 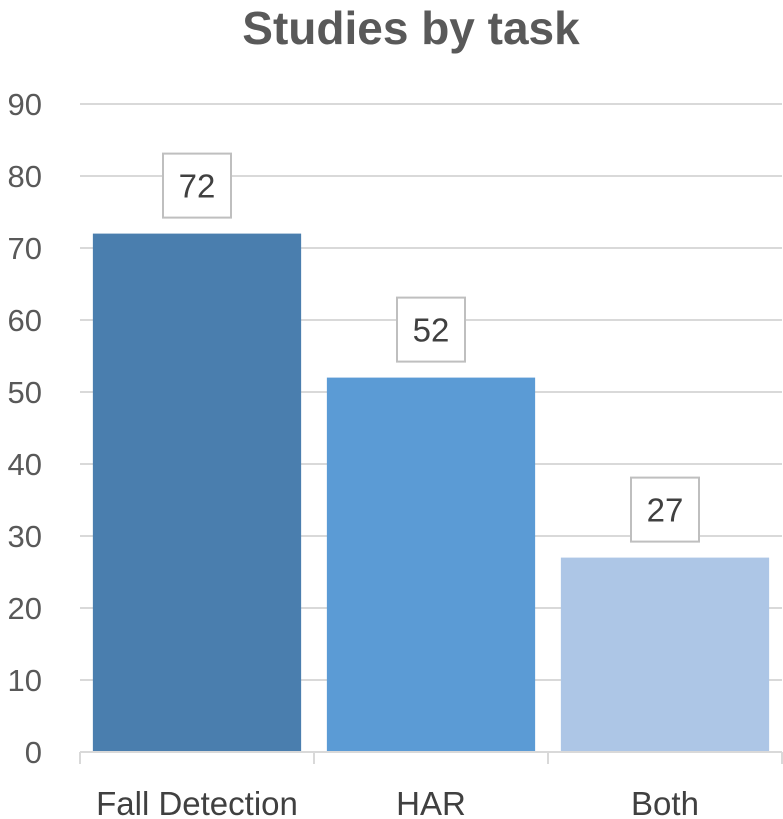 I want to click on x-axis, so click(x=431, y=757).